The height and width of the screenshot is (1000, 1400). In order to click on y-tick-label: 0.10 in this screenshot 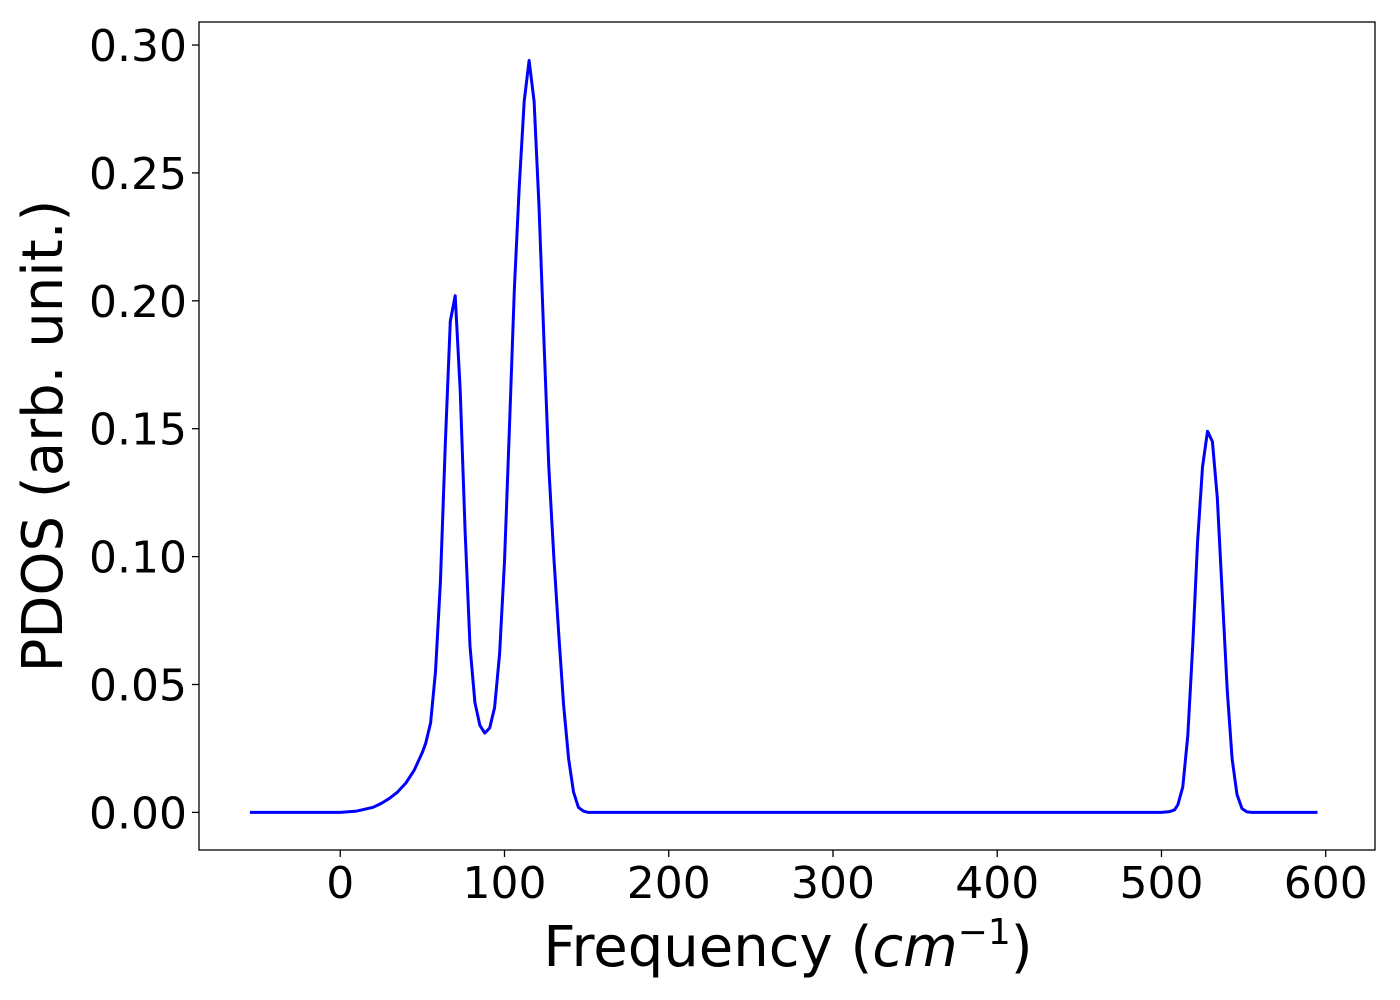, I will do `click(138, 558)`.